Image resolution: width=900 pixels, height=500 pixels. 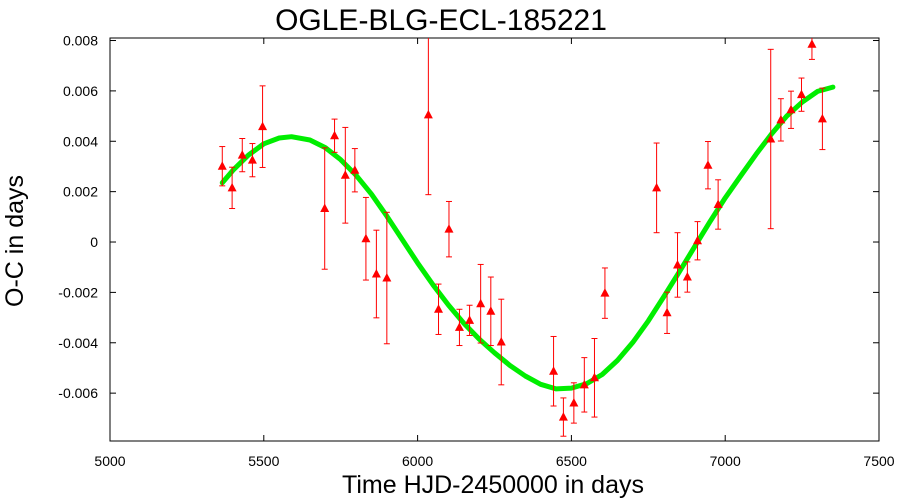 I want to click on y-tick-label: -0.004, so click(x=78, y=343).